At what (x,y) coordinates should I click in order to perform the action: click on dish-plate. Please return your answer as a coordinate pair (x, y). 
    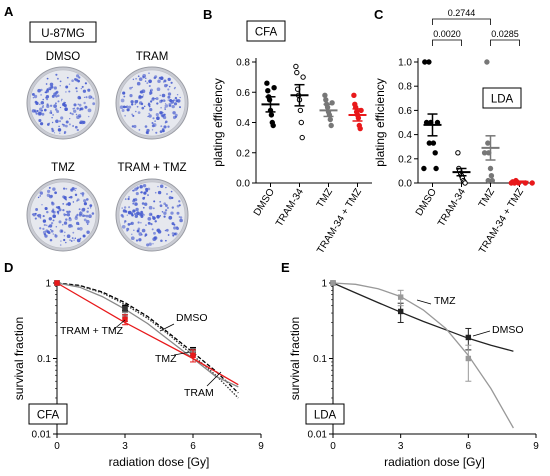
    Looking at the image, I should click on (63, 103).